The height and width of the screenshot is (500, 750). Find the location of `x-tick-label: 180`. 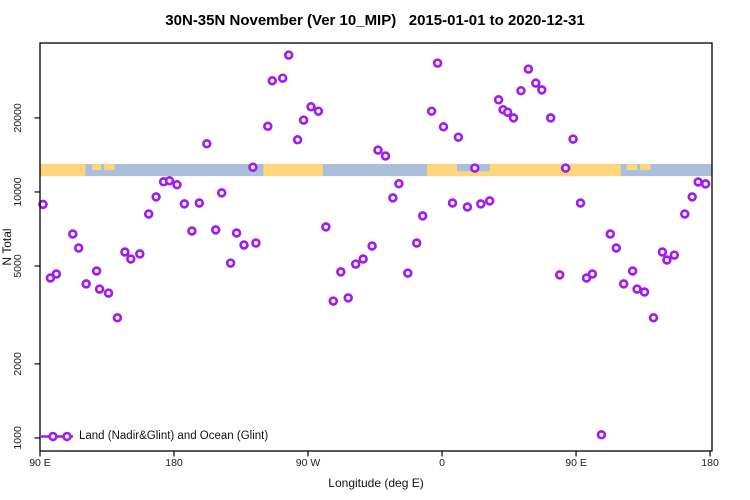

x-tick-label: 180 is located at coordinates (710, 463).